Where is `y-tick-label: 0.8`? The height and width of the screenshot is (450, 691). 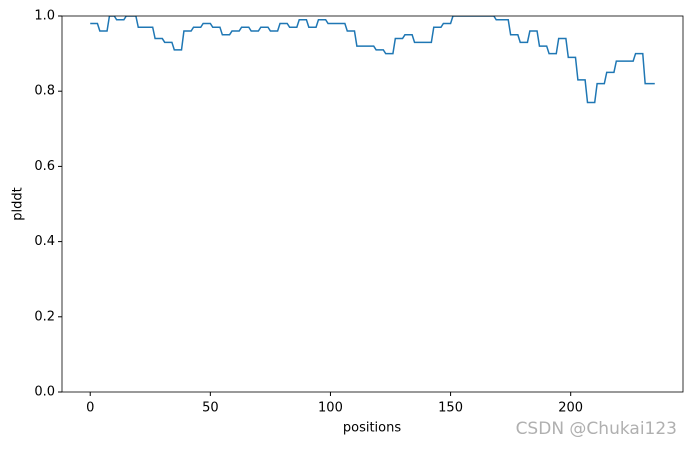 y-tick-label: 0.8 is located at coordinates (44, 91).